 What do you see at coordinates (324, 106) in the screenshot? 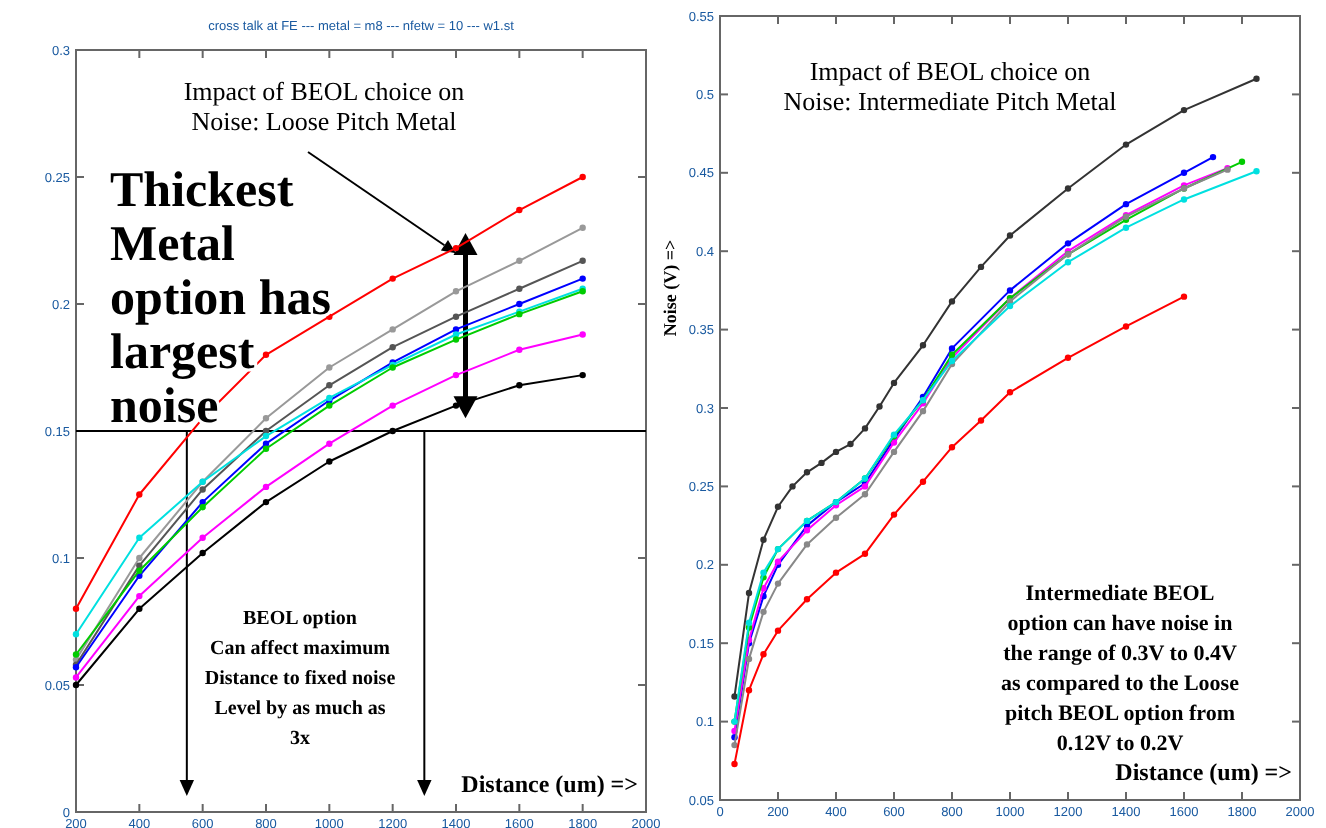
I see `annotation: Impact of BEOL choice on Noise: Loose Pitch Metal` at bounding box center [324, 106].